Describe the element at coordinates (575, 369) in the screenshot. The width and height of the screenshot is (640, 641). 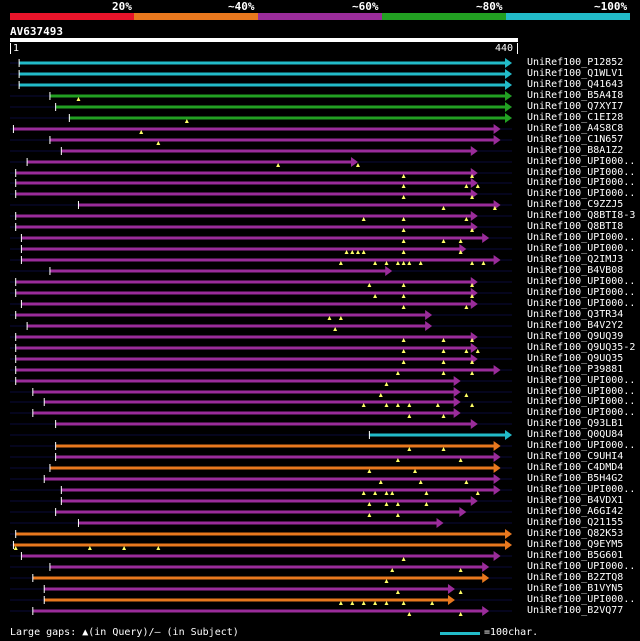
I see `hit-name-link: UniRef100_P39881` at that location.